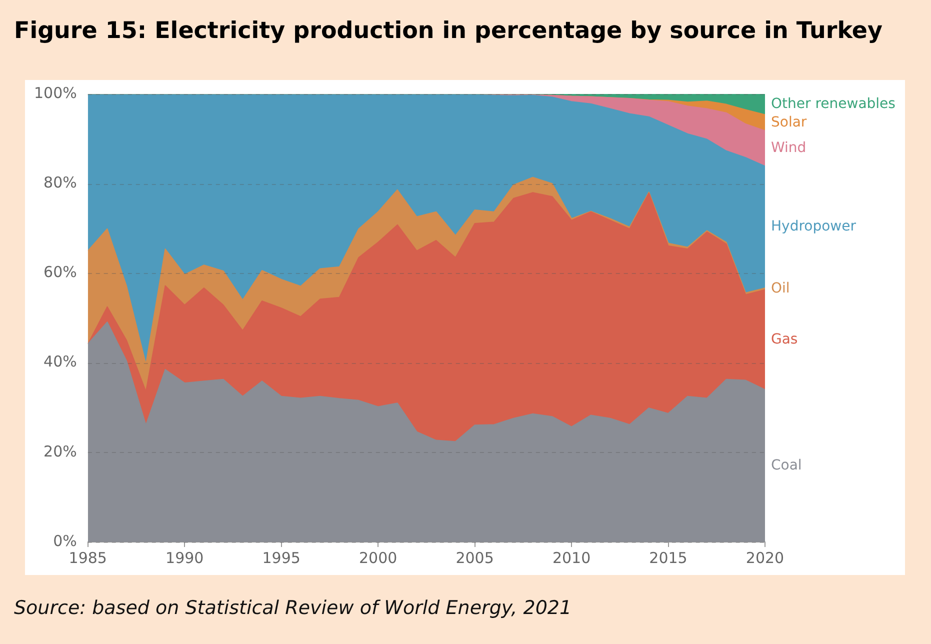 The height and width of the screenshot is (644, 931). Describe the element at coordinates (55, 93) in the screenshot. I see `y-tick-label: 100%` at that location.